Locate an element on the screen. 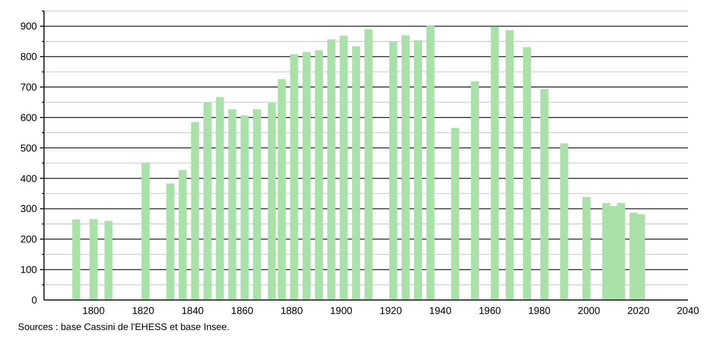 The width and height of the screenshot is (710, 340). x-tick-label: 1880 is located at coordinates (292, 311).